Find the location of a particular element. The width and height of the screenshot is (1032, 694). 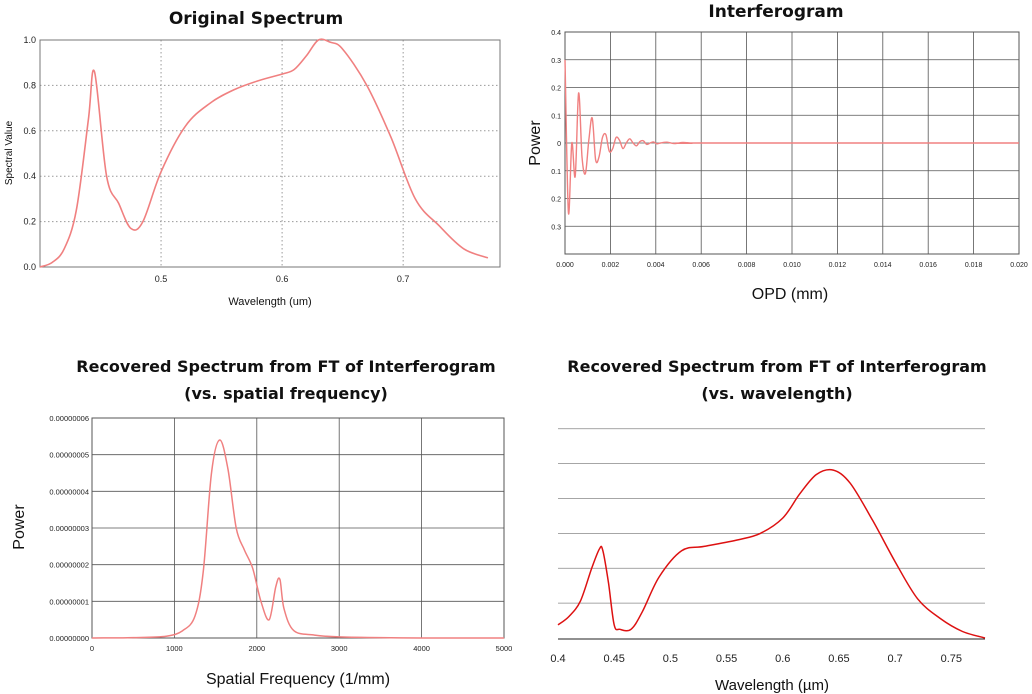

x-tick-label: 0.016 is located at coordinates (928, 265).